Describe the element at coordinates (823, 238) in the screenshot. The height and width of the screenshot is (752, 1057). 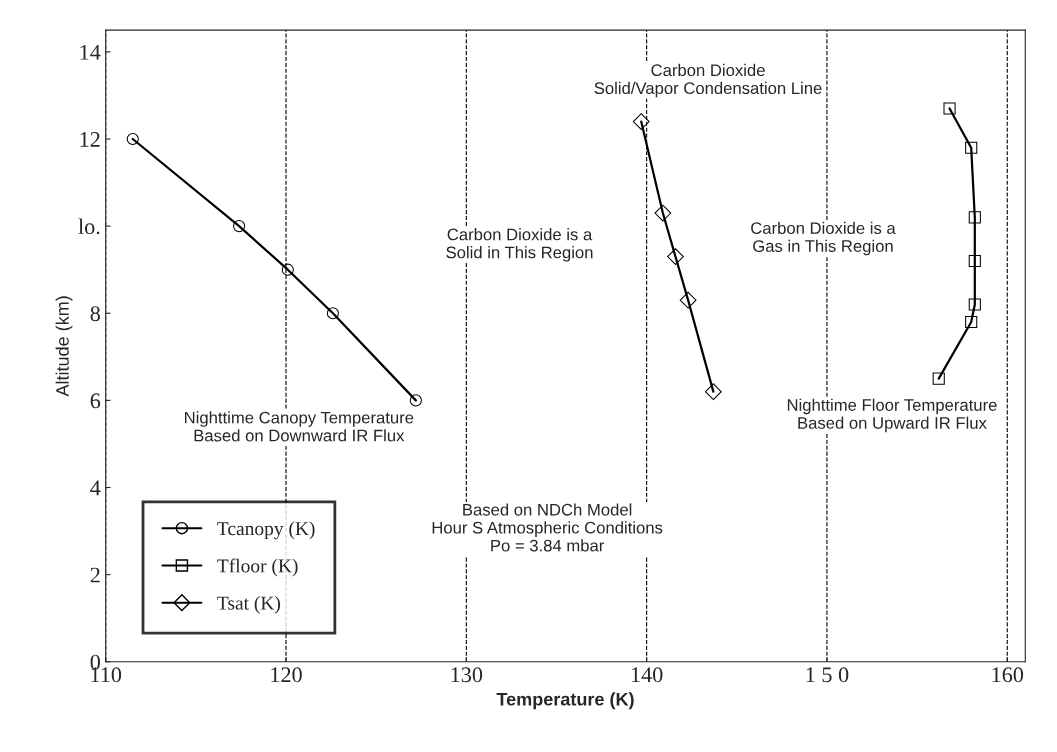
I see `annotation: Carbon Dioxide is a Gas in This Region` at that location.